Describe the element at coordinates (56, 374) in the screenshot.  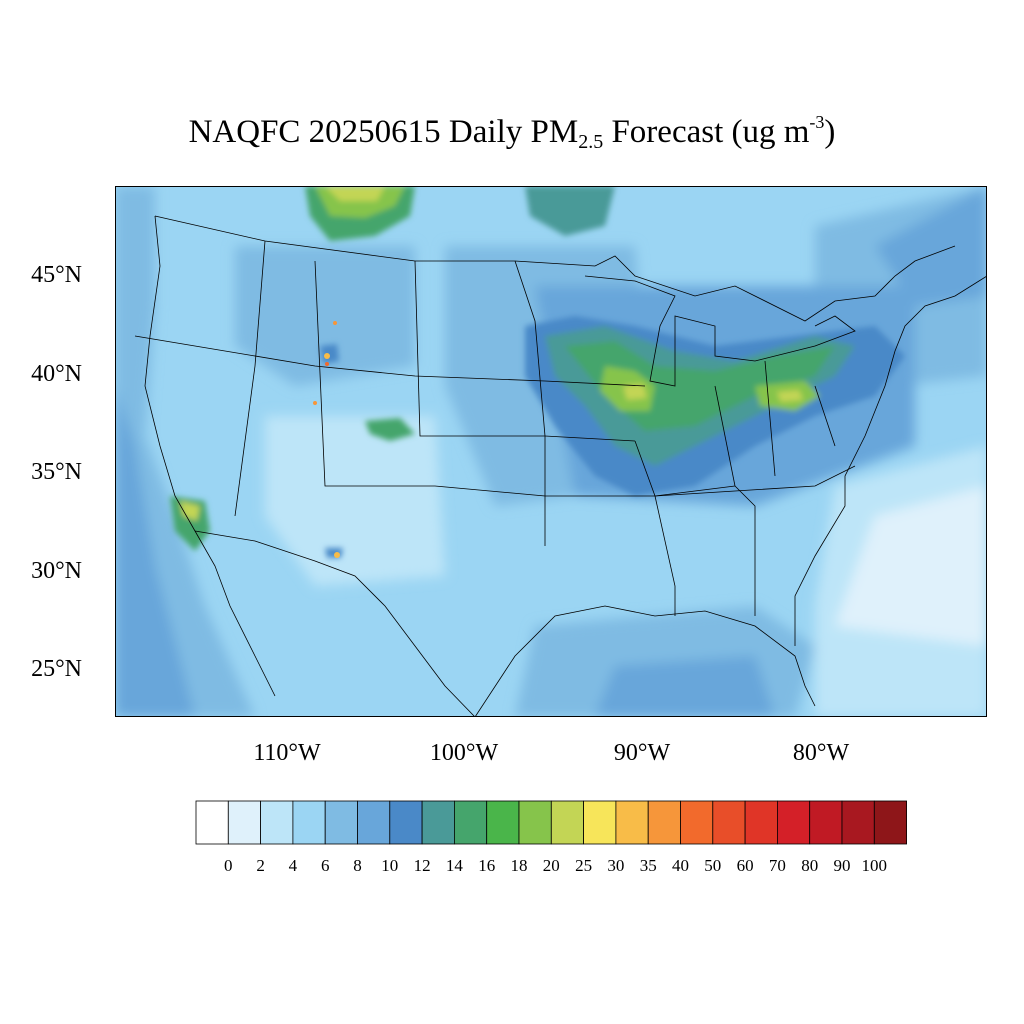
I see `lat-label-40n: 40°N` at that location.